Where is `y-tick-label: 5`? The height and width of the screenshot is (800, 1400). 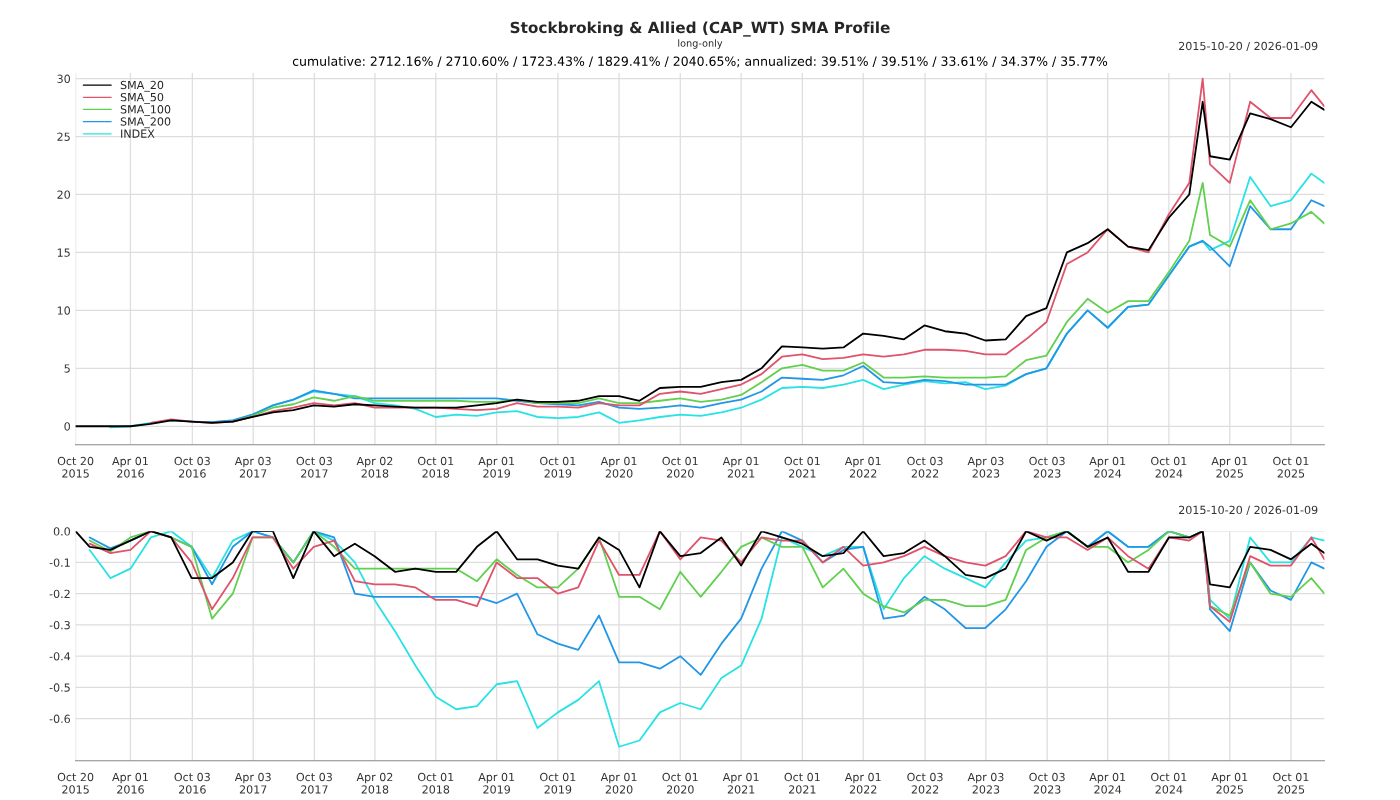
y-tick-label: 5 is located at coordinates (67, 368).